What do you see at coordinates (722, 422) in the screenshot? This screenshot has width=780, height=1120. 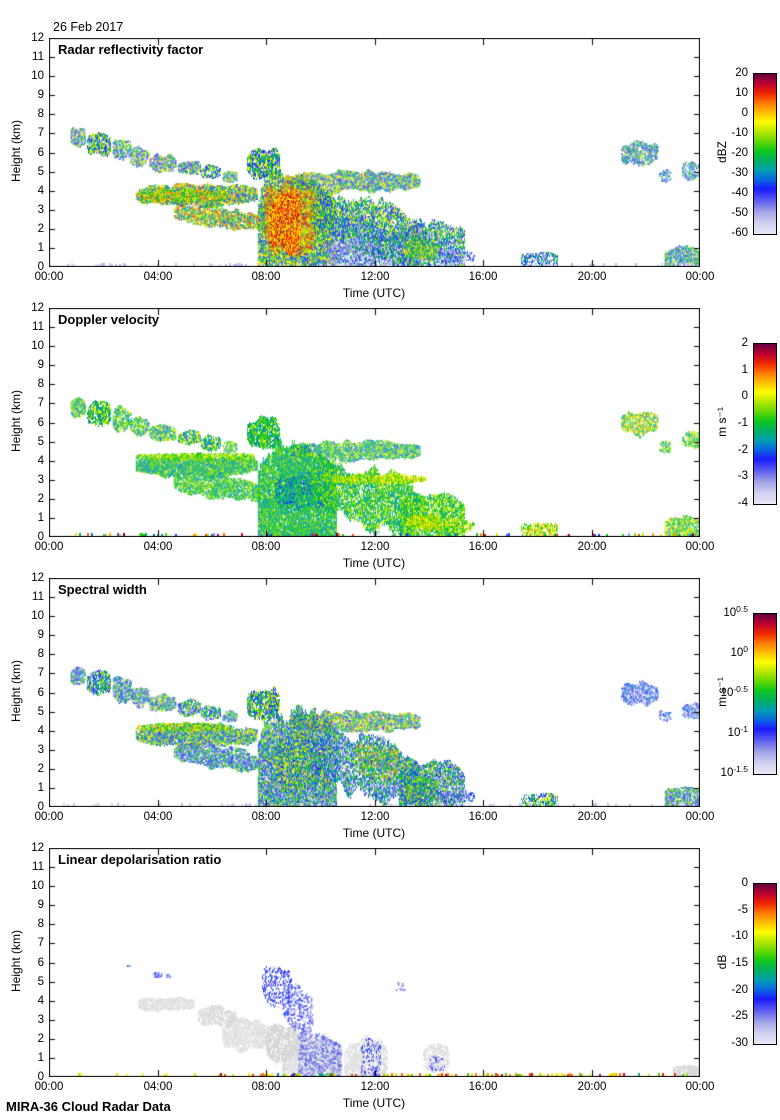 I see `colorbar-unit-doppler: m s⁻¹` at bounding box center [722, 422].